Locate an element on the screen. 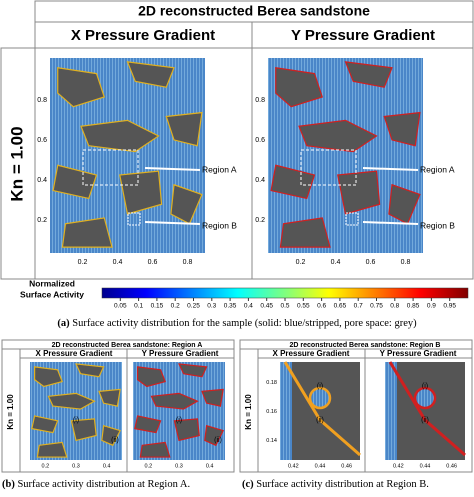 The height and width of the screenshot is (497, 474). solid-region is located at coordinates (286, 411).